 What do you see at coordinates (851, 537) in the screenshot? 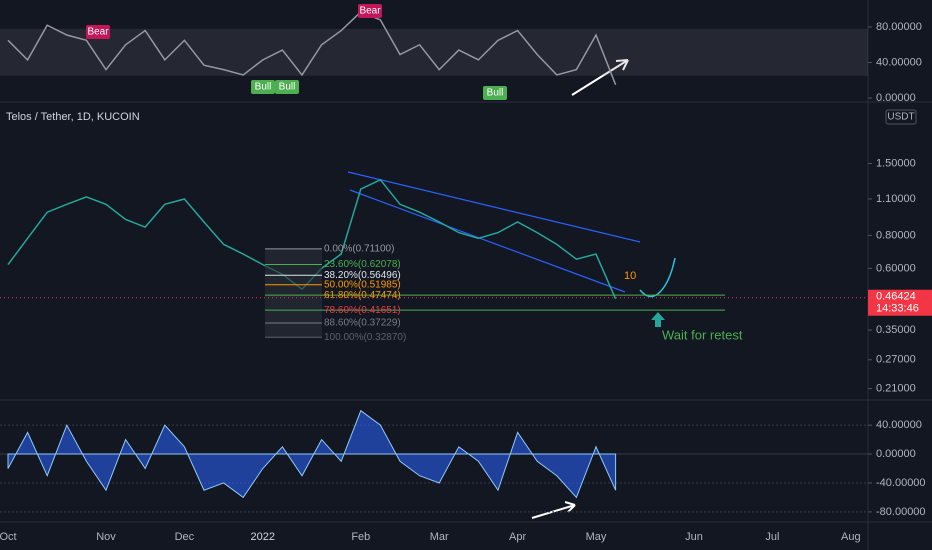
I see `x-tick-label: Aug` at bounding box center [851, 537].